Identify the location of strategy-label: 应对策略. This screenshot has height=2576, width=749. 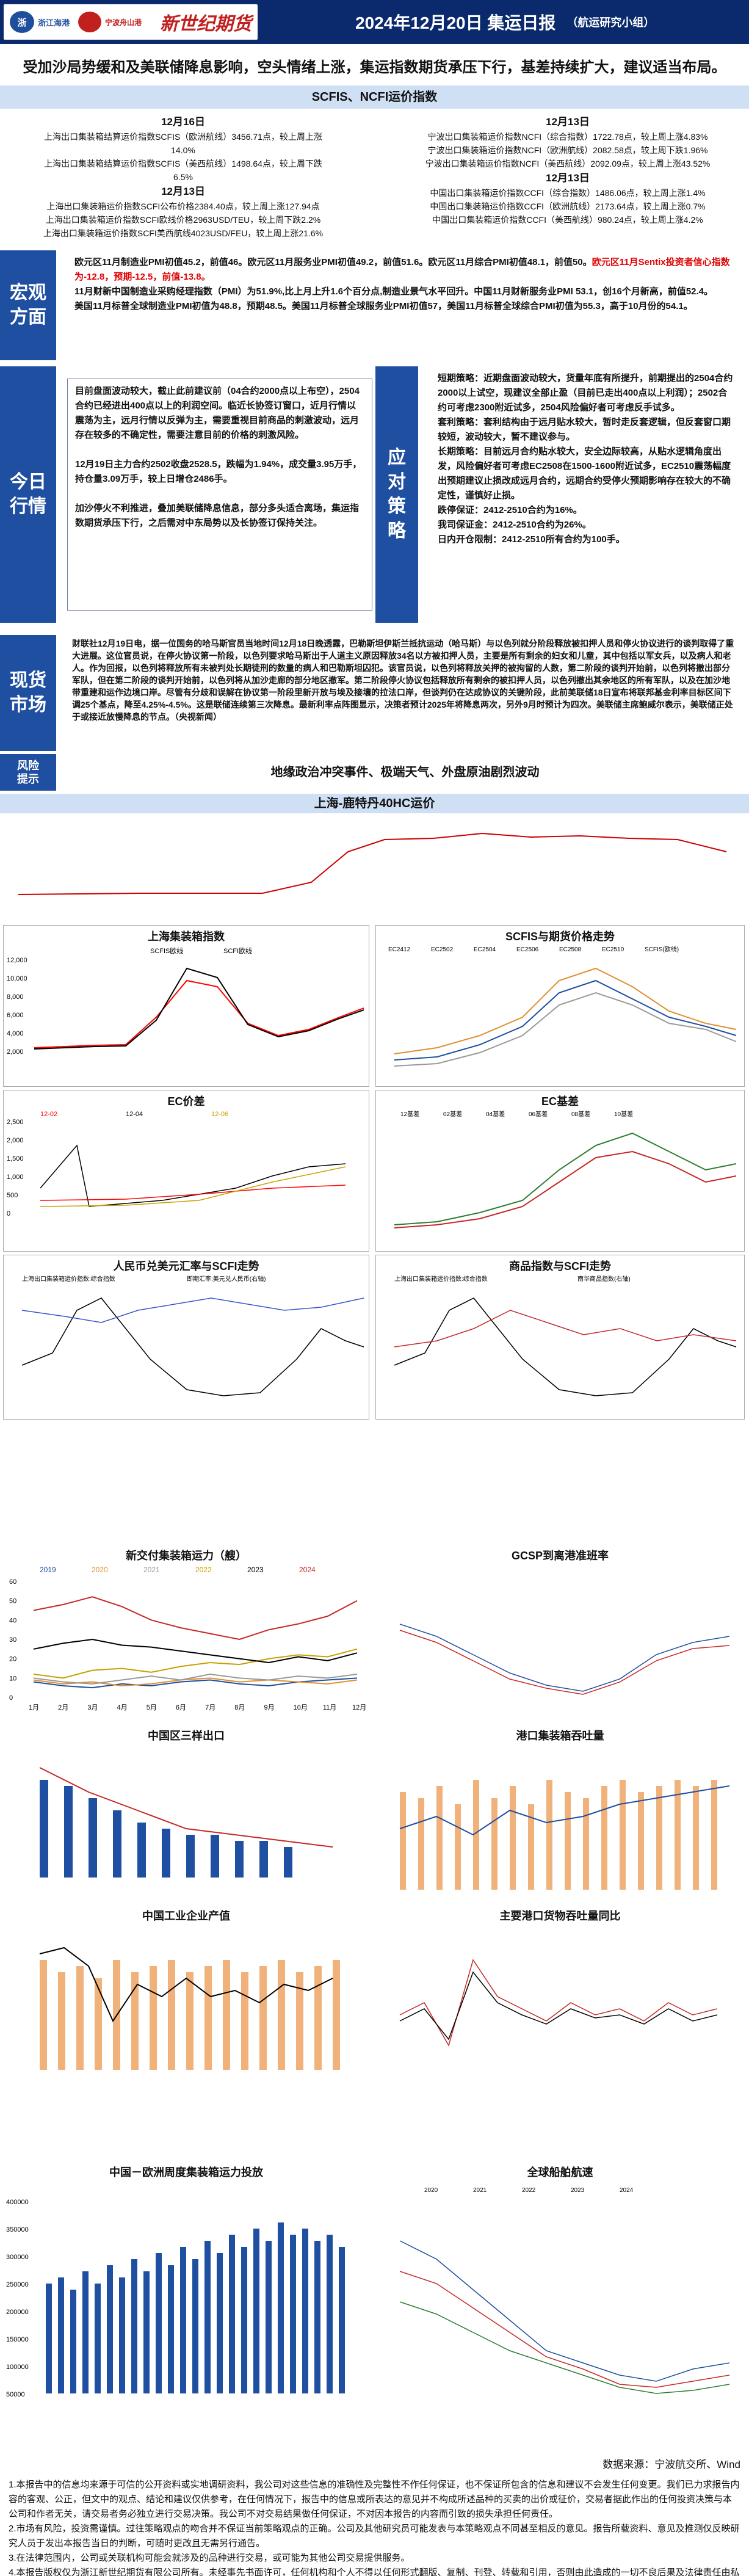
(396, 494).